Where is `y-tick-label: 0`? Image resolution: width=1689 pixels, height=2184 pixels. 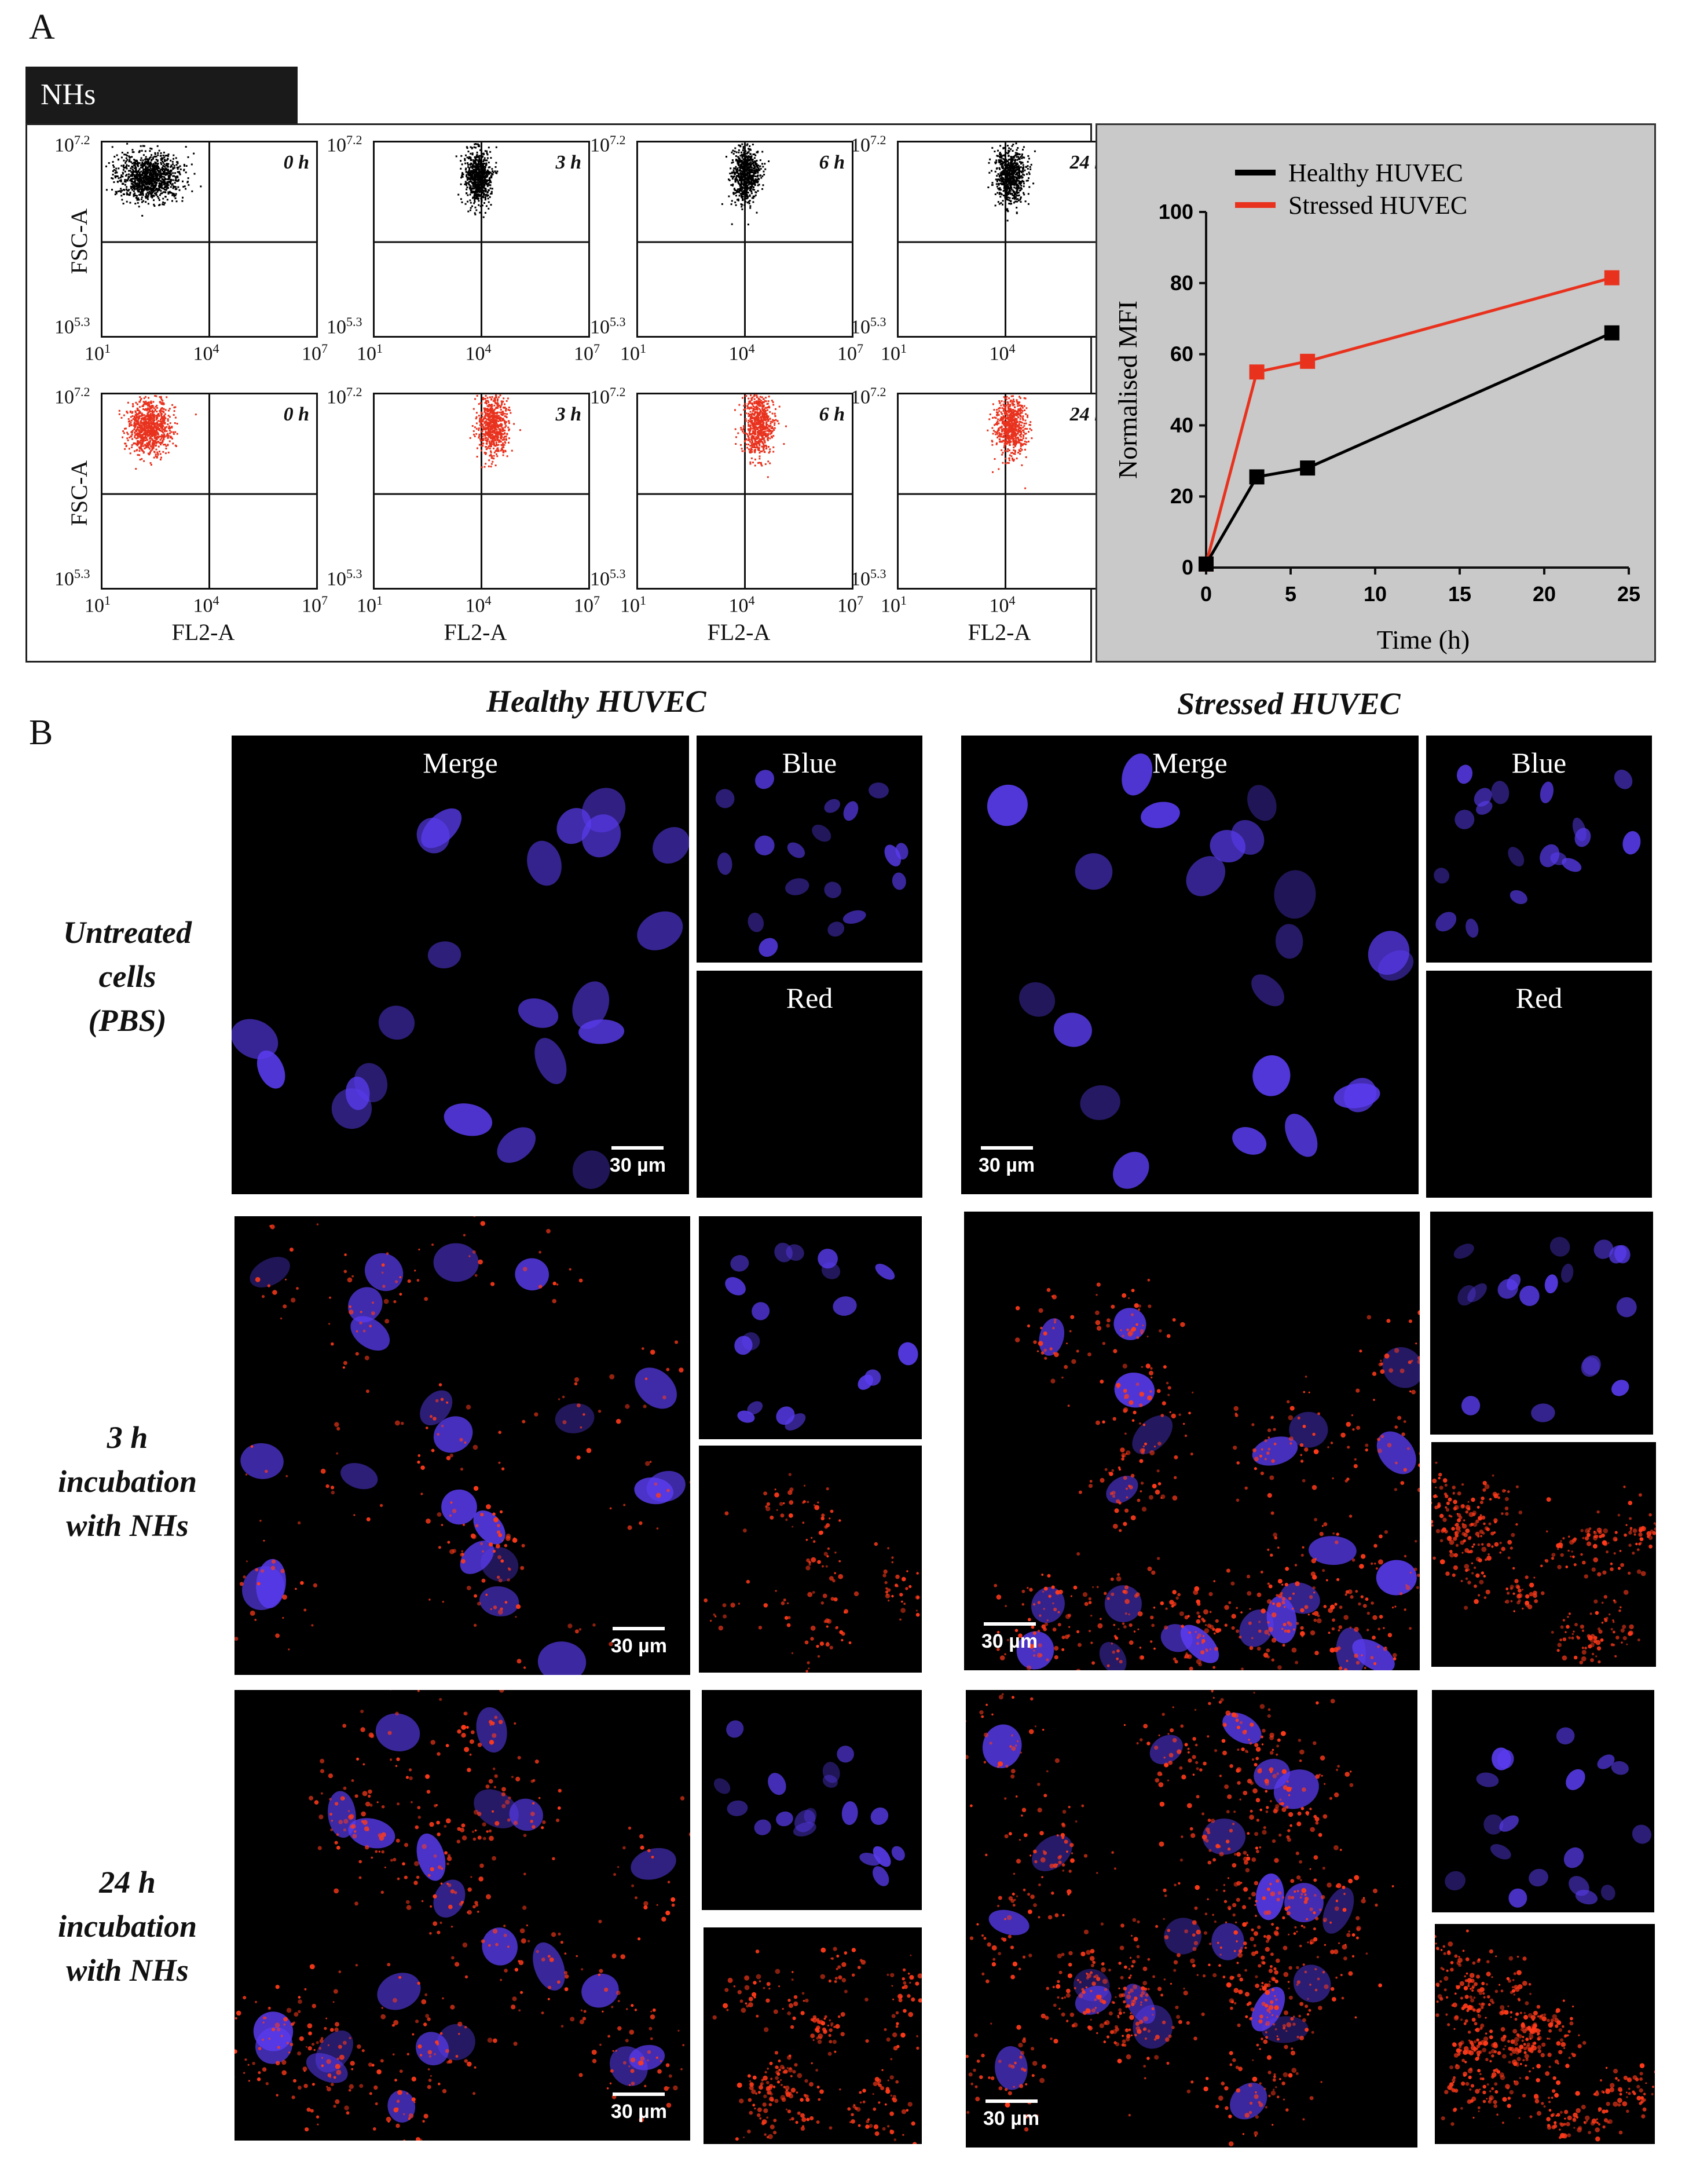 y-tick-label: 0 is located at coordinates (1187, 567).